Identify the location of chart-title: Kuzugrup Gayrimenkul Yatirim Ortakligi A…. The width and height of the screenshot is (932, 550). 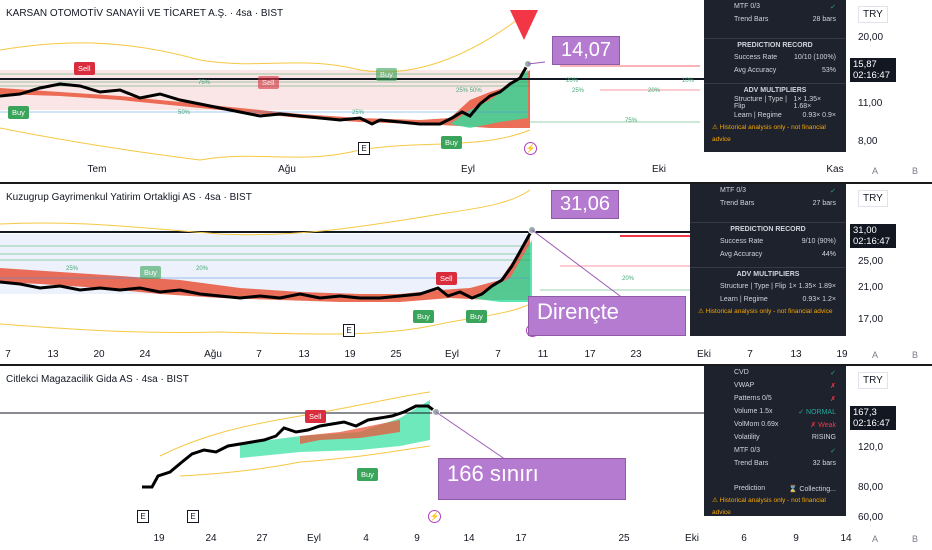
(129, 197).